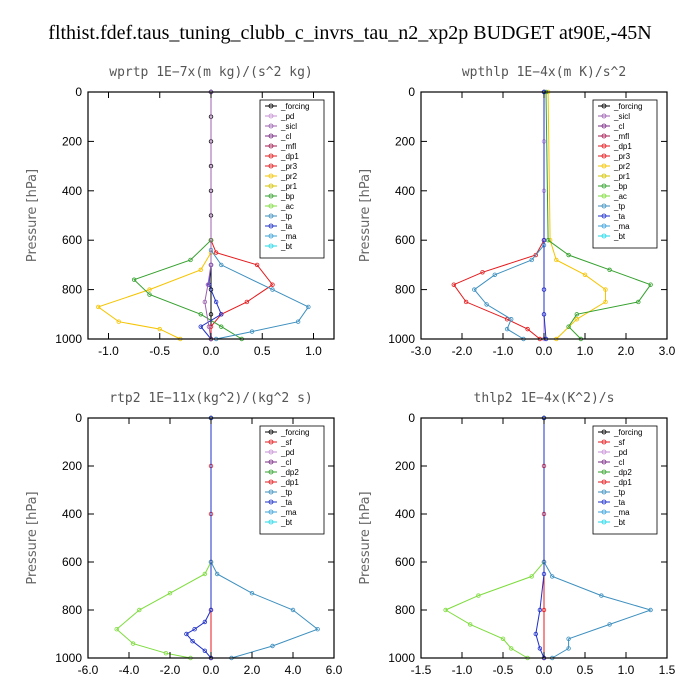  I want to click on x-tick-label: 6.0, so click(334, 670).